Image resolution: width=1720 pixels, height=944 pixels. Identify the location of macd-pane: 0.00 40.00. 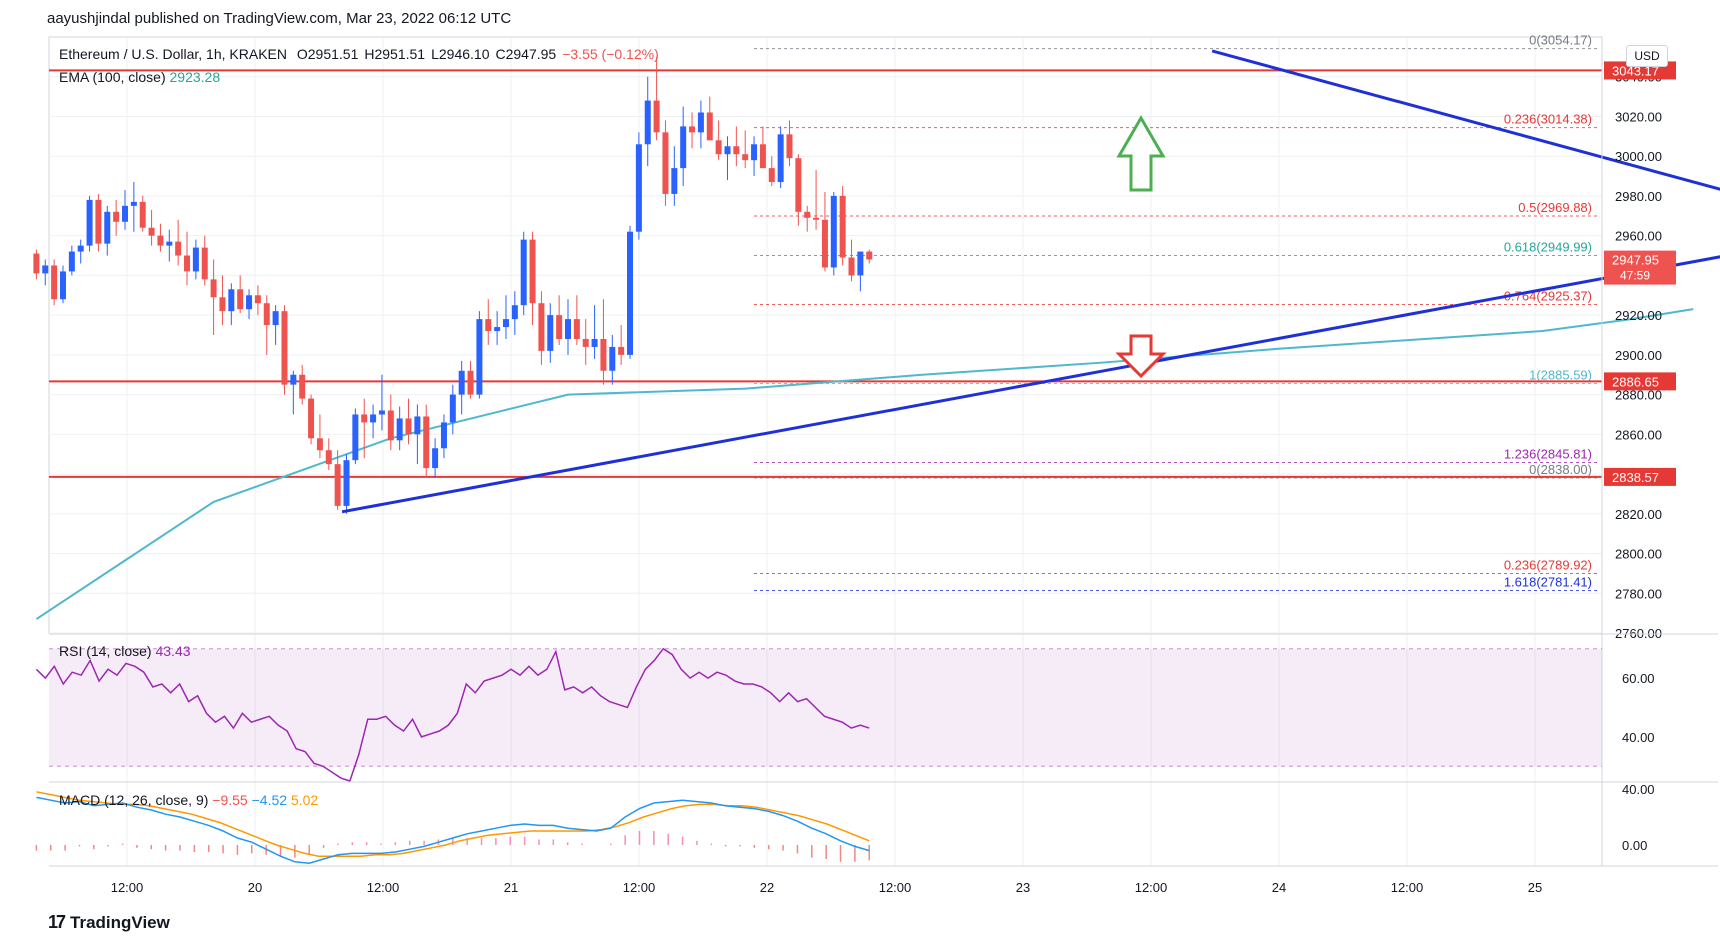
(876, 824).